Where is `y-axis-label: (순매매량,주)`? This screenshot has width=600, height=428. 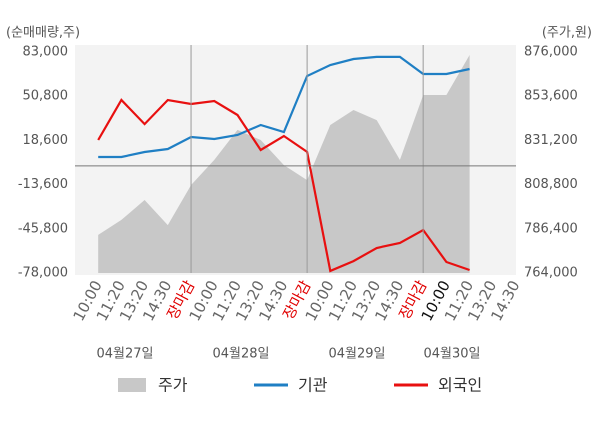
y-axis-label: (순매매량,주) is located at coordinates (43, 33).